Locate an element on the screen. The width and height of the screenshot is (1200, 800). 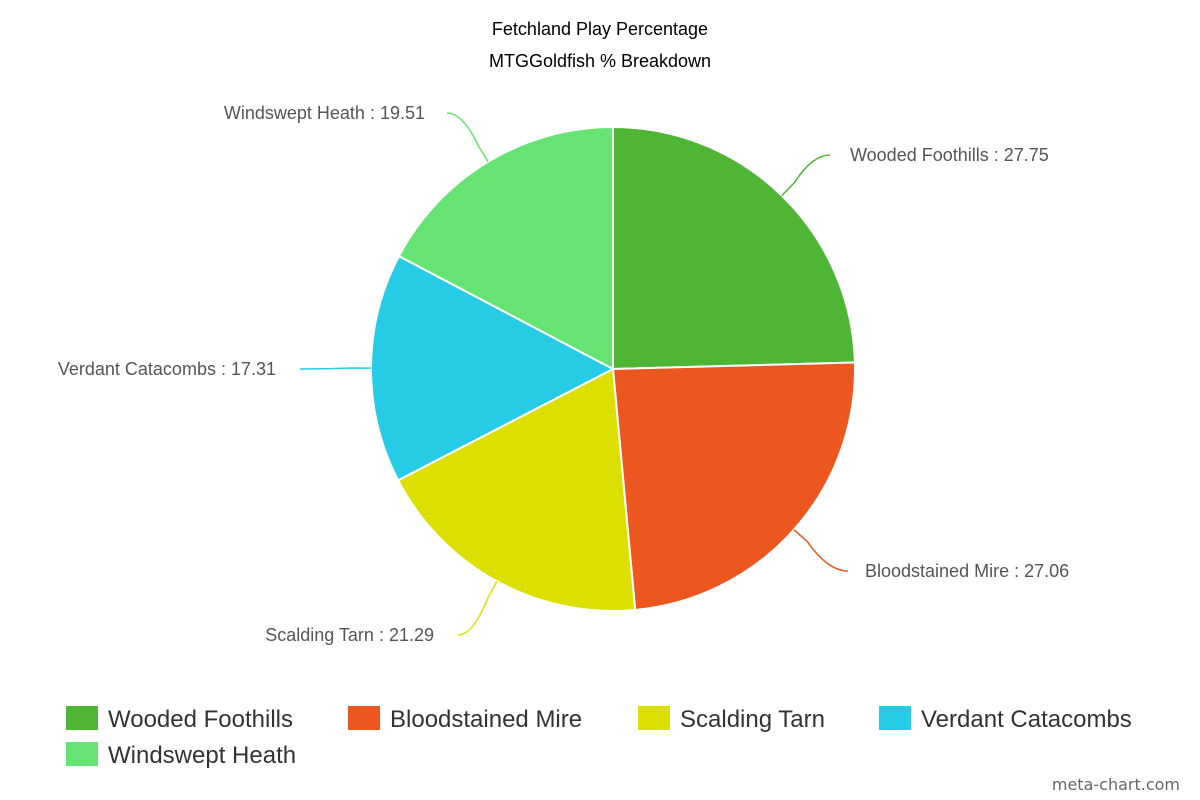
legend-item-windswept-heath: Windswept Heath is located at coordinates (181, 755).